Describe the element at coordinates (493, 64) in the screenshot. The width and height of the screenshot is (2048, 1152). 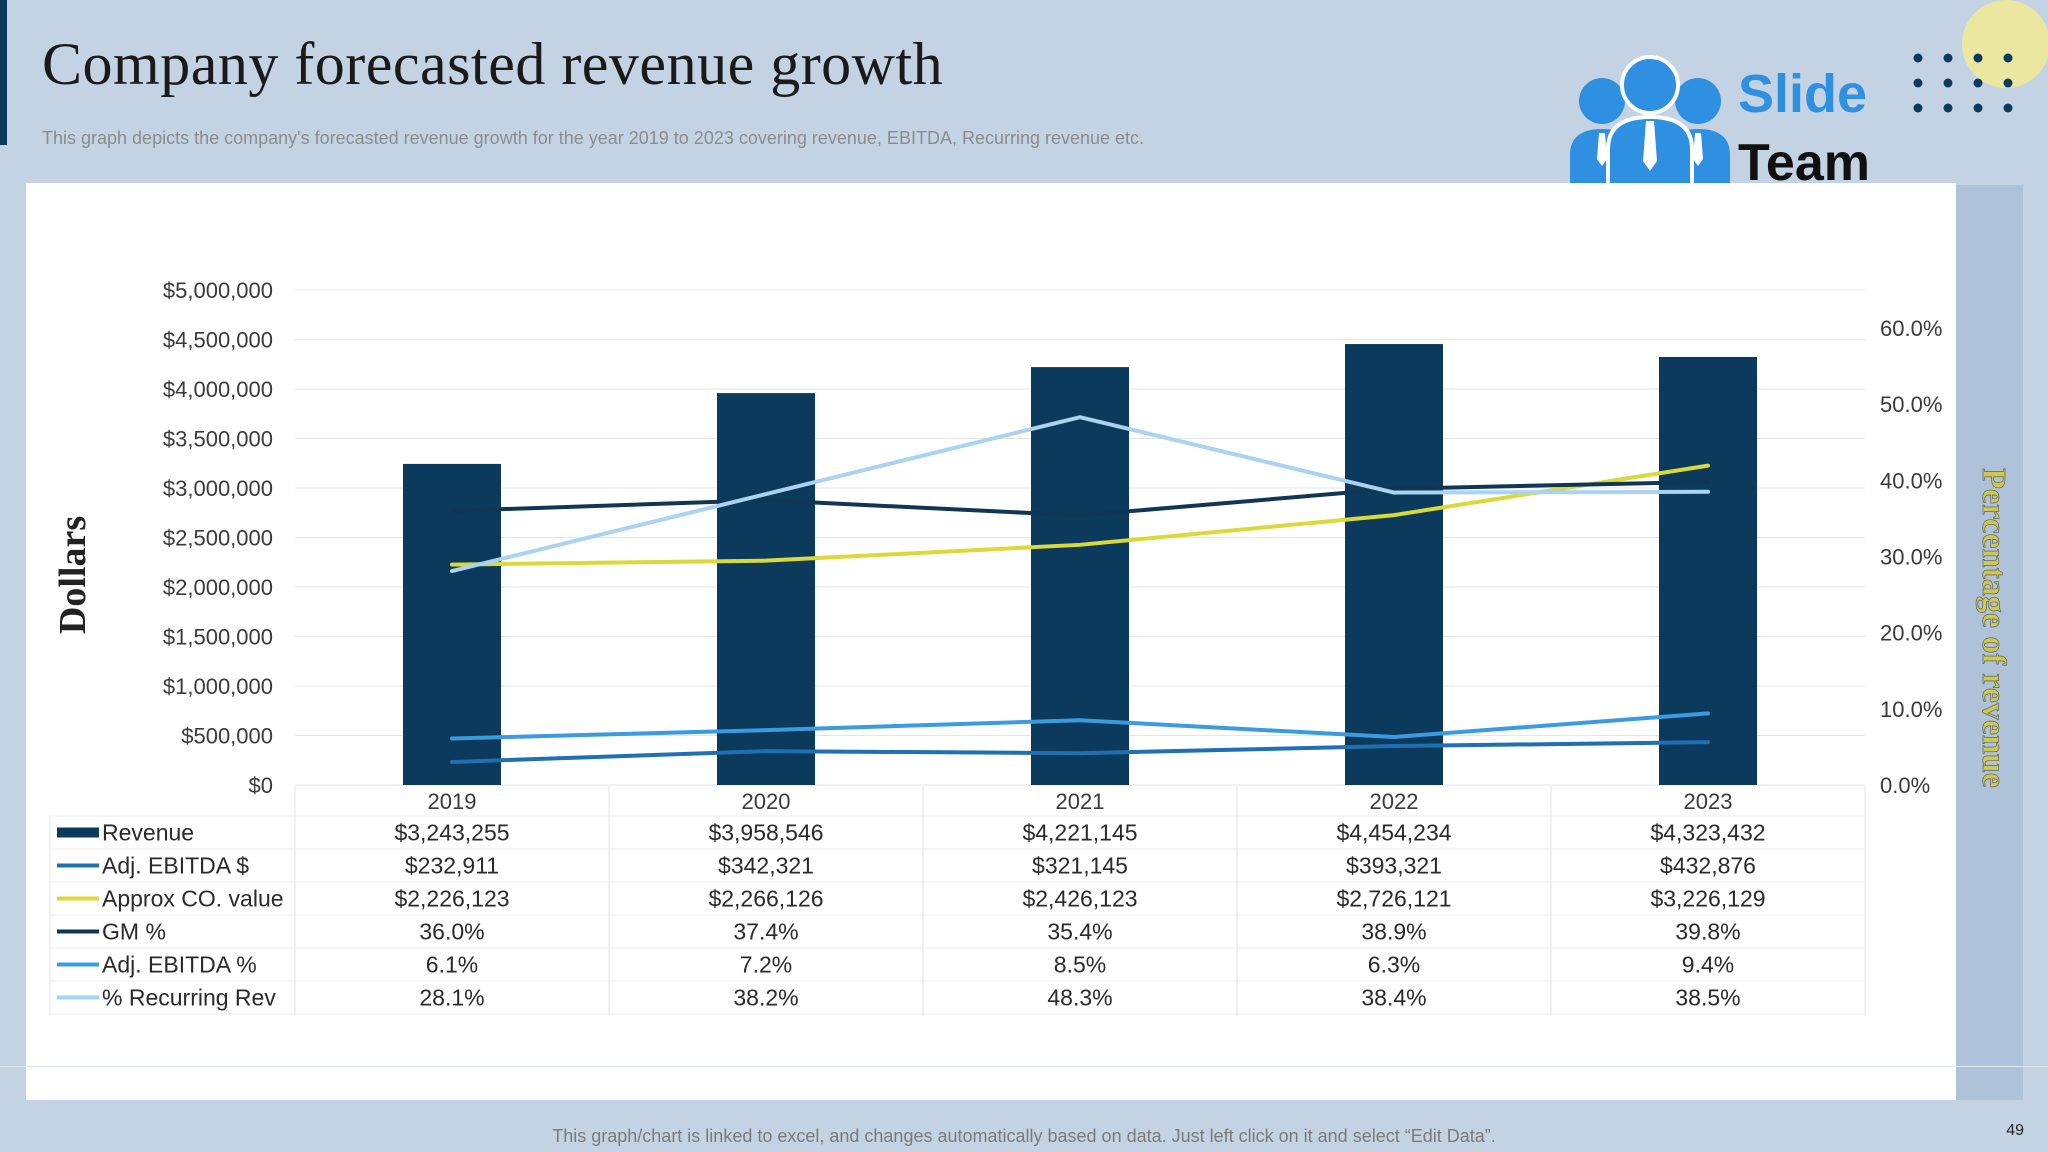
I see `slide-title: Company forecasted revenue growth` at that location.